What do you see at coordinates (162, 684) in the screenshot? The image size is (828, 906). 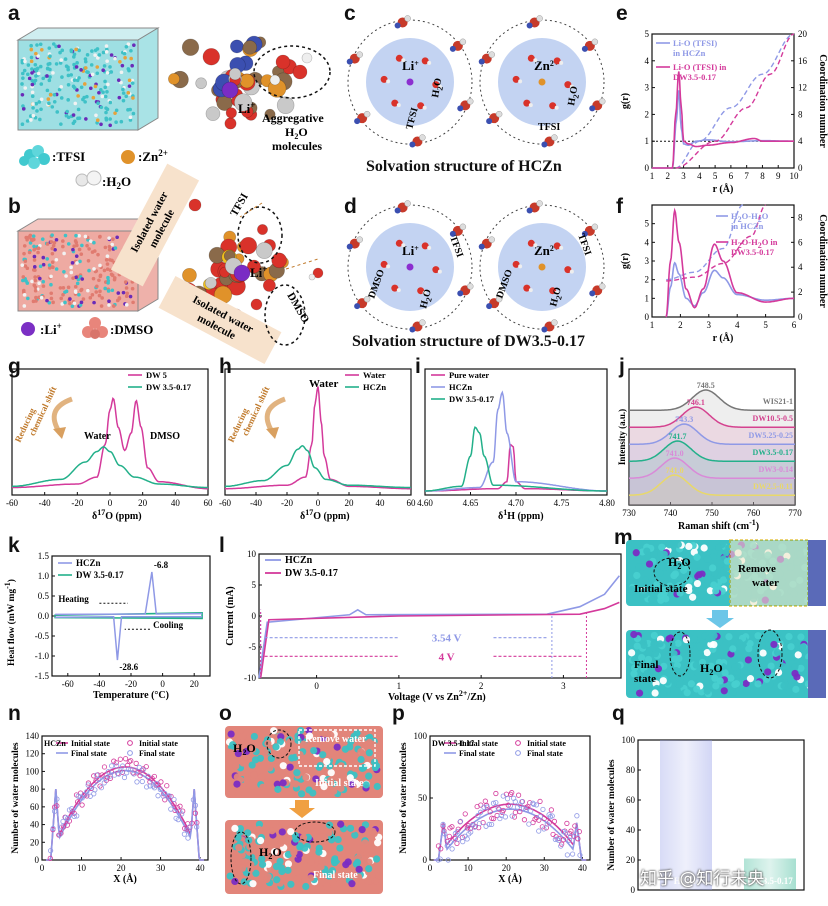 I see `x-tick-label: 0` at bounding box center [162, 684].